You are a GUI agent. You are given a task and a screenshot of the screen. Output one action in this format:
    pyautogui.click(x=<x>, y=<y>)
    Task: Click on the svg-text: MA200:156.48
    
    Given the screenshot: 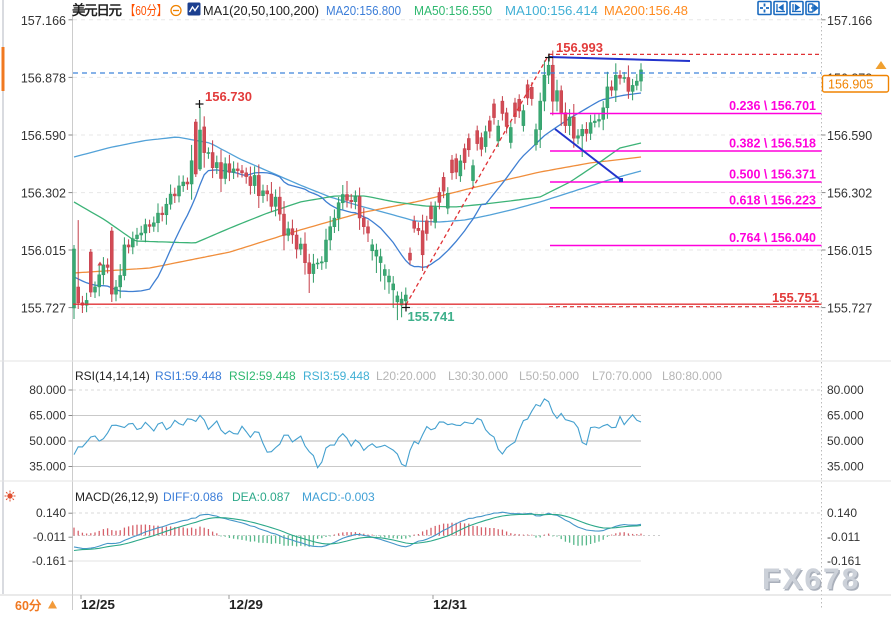 What is the action you would take?
    pyautogui.click(x=646, y=10)
    